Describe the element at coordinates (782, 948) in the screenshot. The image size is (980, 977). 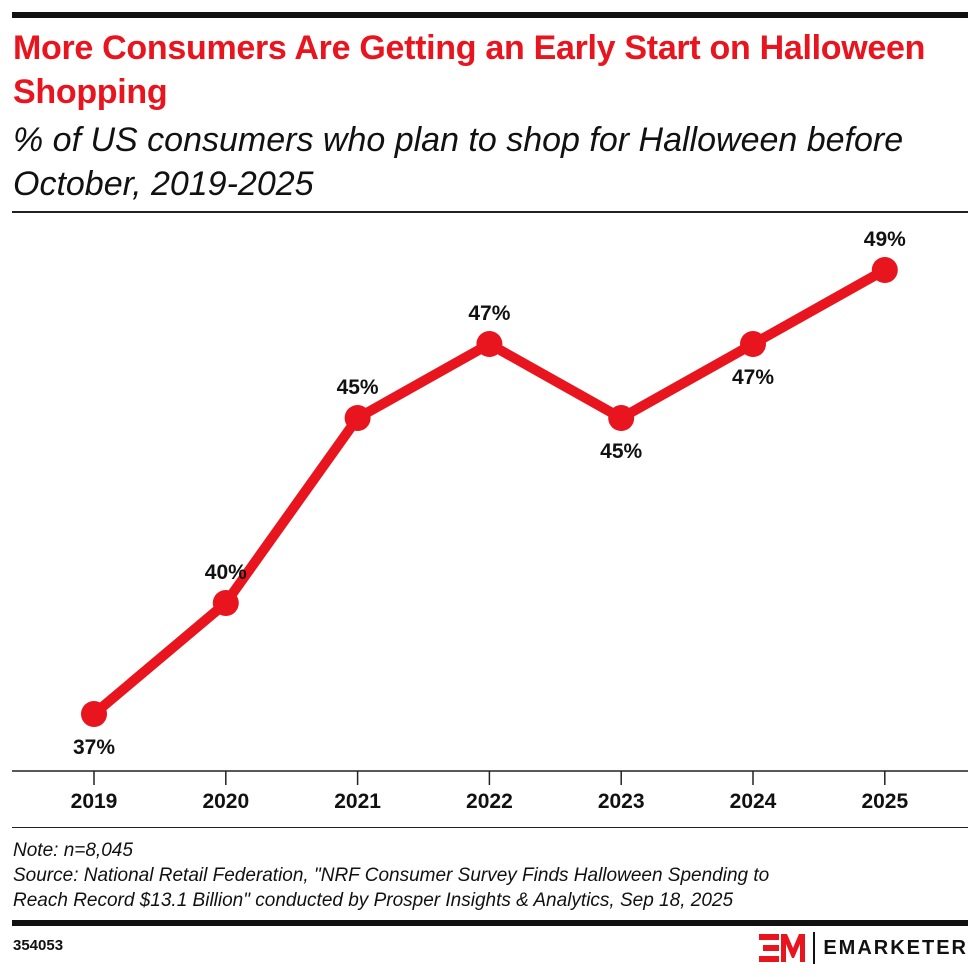
I see `em-logo-icon` at that location.